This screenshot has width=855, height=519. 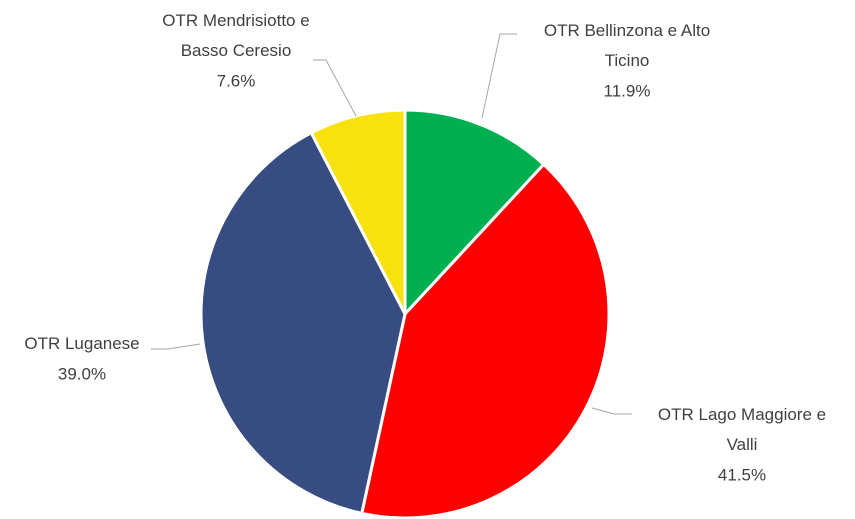 I want to click on category-label: OTR Bellinzona e Alto Ticino, so click(x=627, y=45).